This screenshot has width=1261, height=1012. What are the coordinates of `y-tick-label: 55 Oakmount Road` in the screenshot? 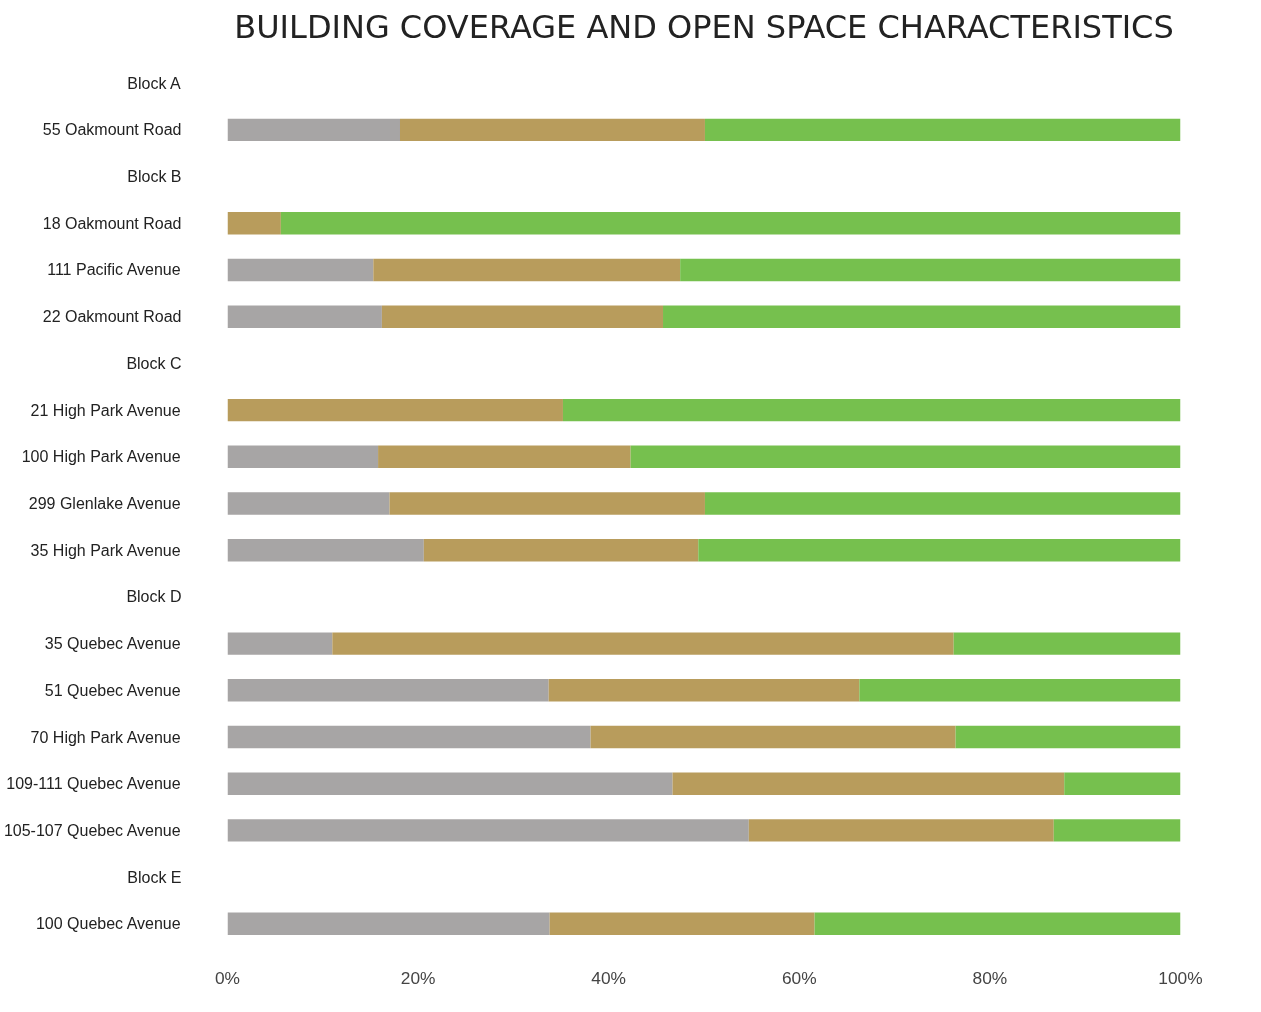 It's located at (112, 130).